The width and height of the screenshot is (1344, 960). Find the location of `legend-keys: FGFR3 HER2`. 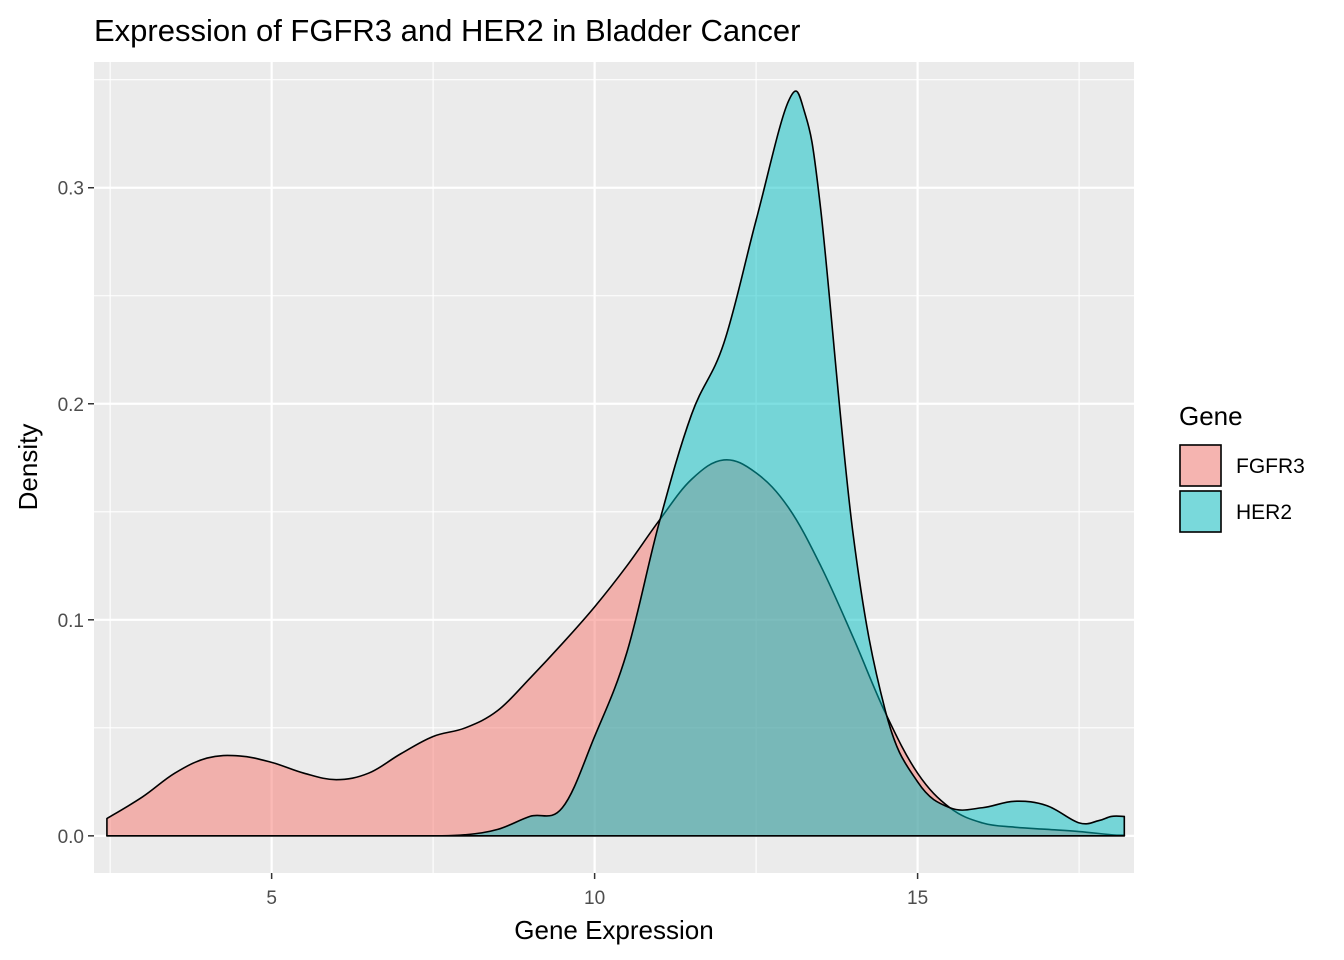

legend-keys: FGFR3 HER2 is located at coordinates (1242, 488).